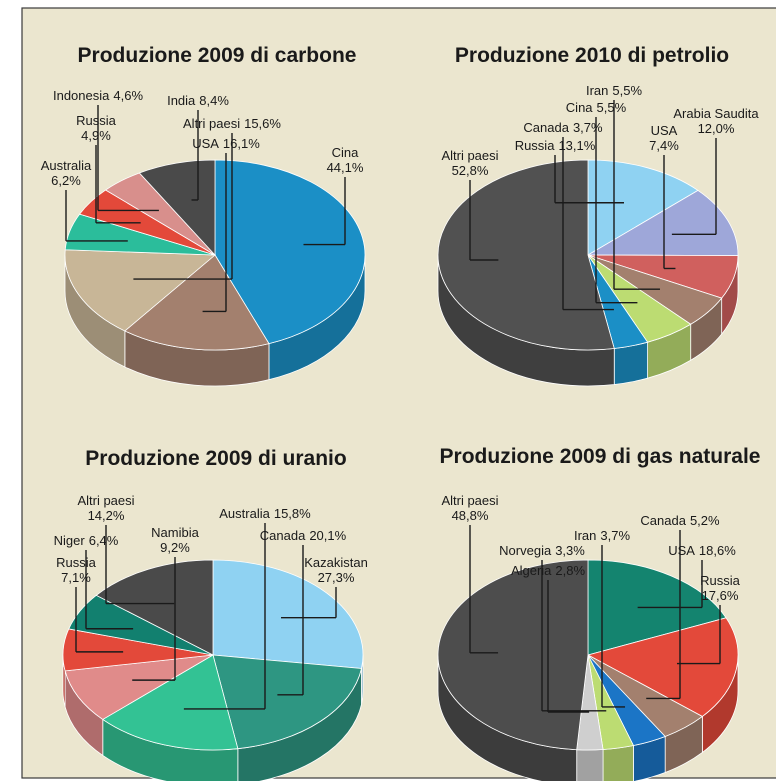  I want to click on value-label: 20,1%, so click(327, 535).